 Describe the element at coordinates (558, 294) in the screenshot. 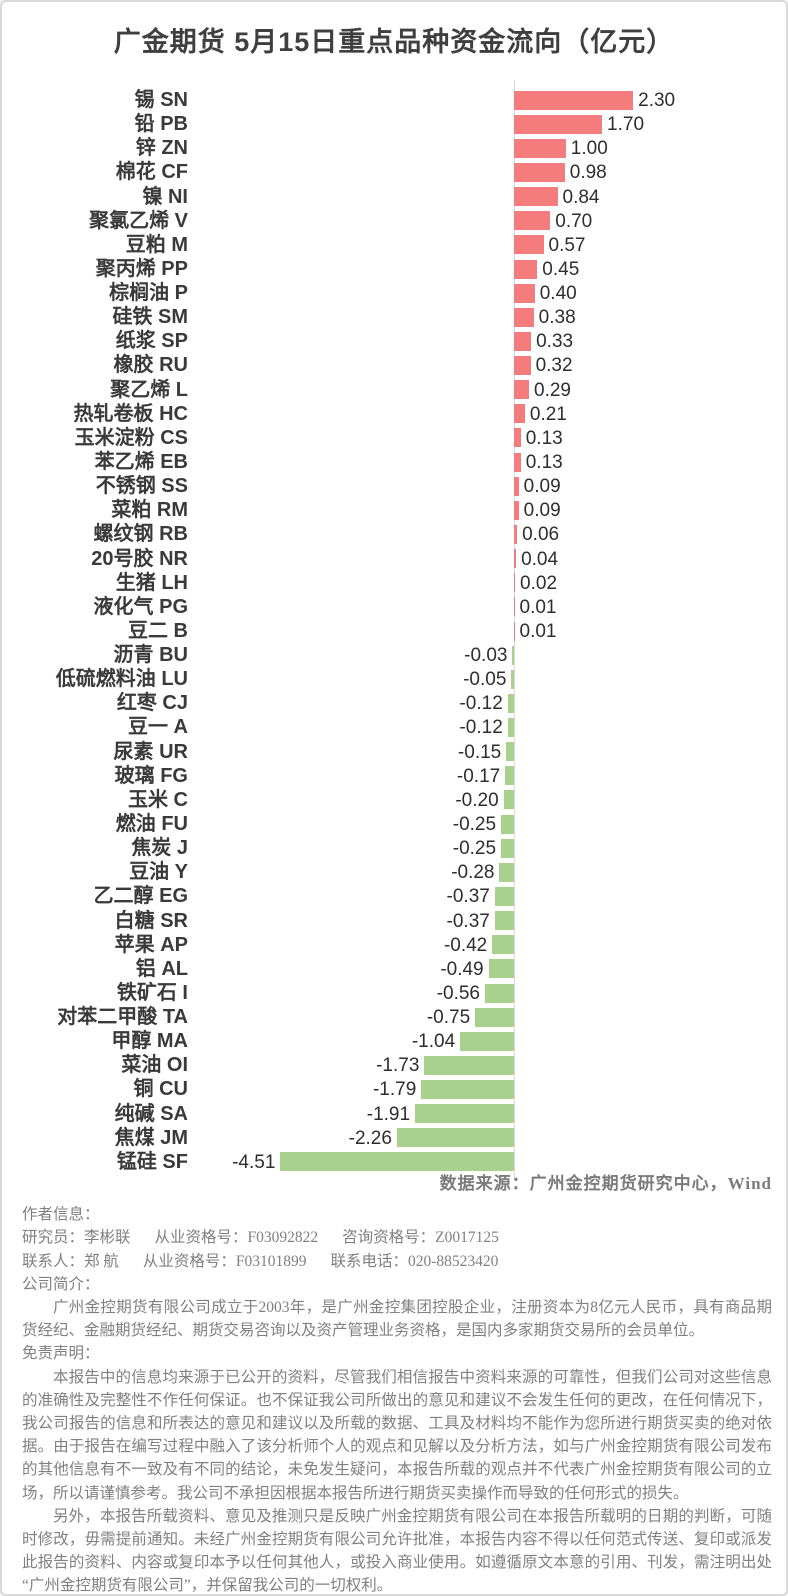

I see `value-label: 0.40` at that location.